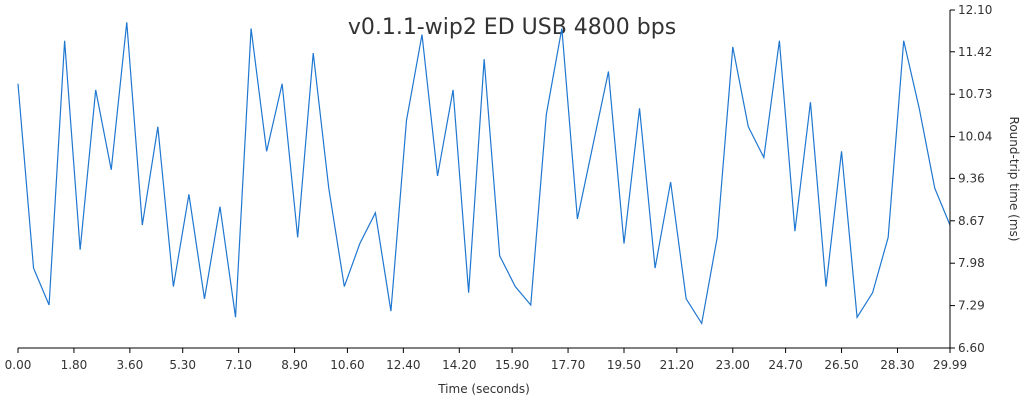 The height and width of the screenshot is (400, 1024). I want to click on x-tick-label: 5.30, so click(182, 365).